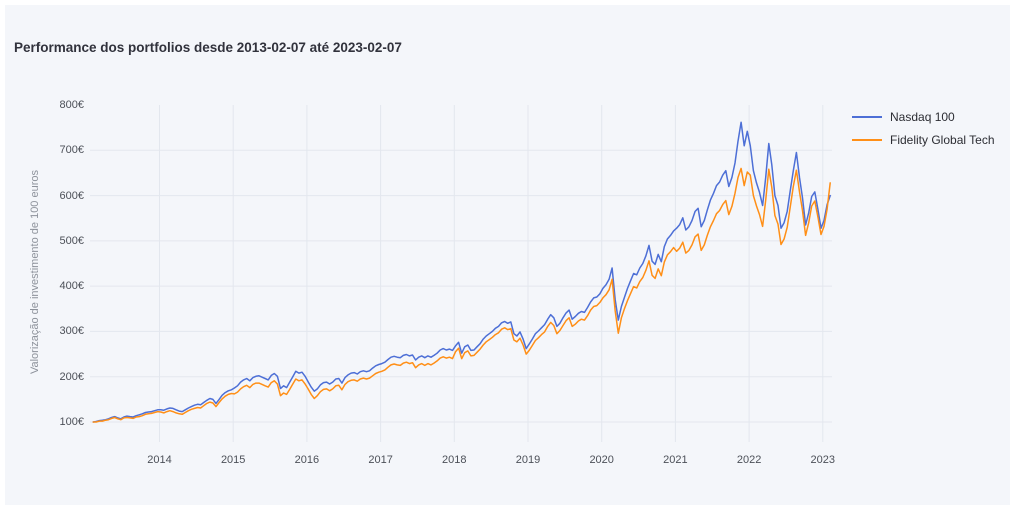 Image resolution: width=1017 pixels, height=515 pixels. Describe the element at coordinates (528, 460) in the screenshot. I see `x-tick-label: 2019` at that location.